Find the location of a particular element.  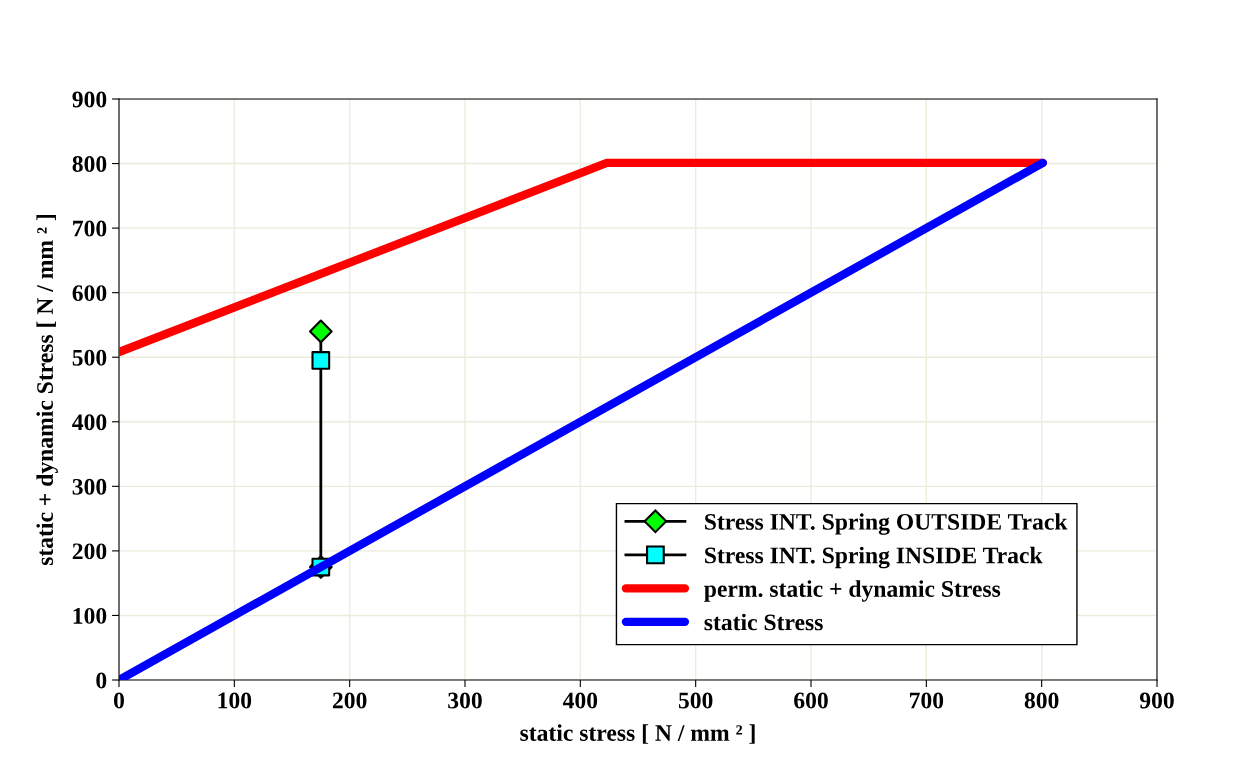

y-tick-label: 500 is located at coordinates (89, 357).